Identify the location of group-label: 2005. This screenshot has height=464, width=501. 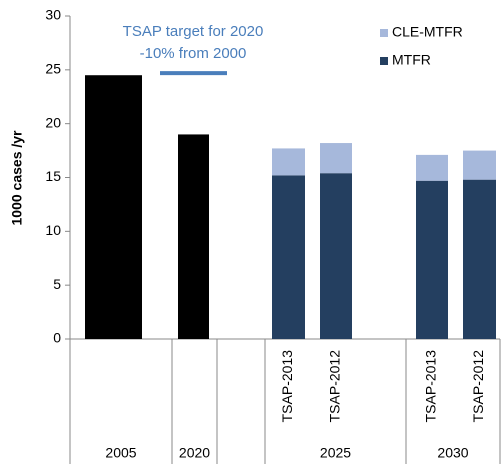
(120, 453).